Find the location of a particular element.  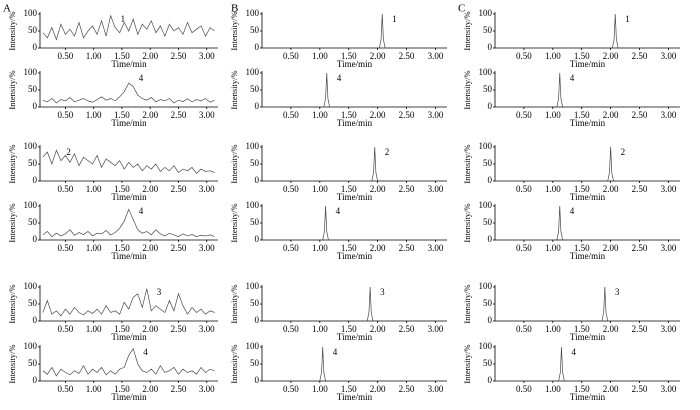

peak-label: 1 is located at coordinates (123, 19).